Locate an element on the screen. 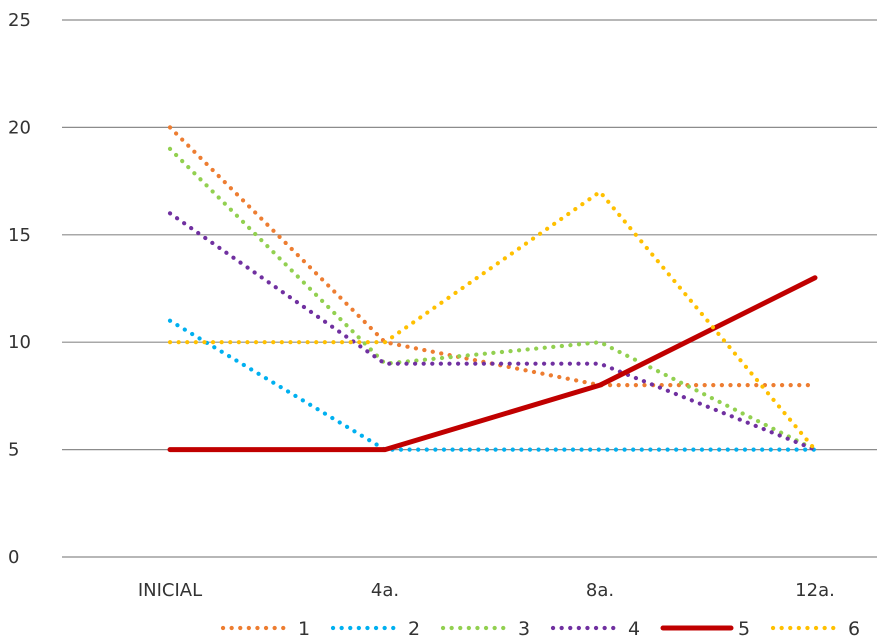 The image size is (887, 643). y-tick-label-5: 5 is located at coordinates (13, 450).